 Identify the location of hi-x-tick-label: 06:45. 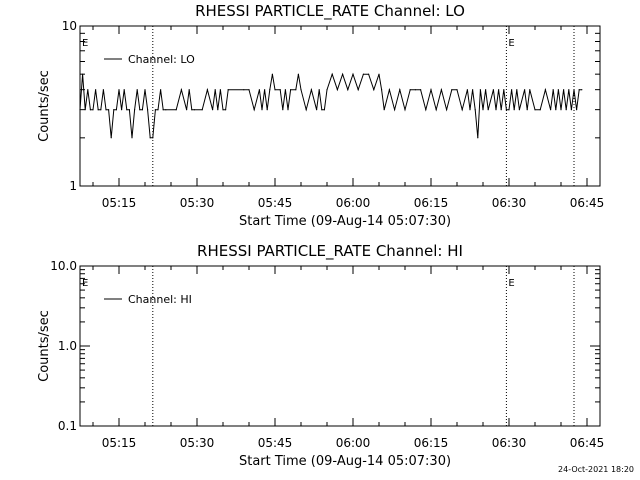
(587, 443).